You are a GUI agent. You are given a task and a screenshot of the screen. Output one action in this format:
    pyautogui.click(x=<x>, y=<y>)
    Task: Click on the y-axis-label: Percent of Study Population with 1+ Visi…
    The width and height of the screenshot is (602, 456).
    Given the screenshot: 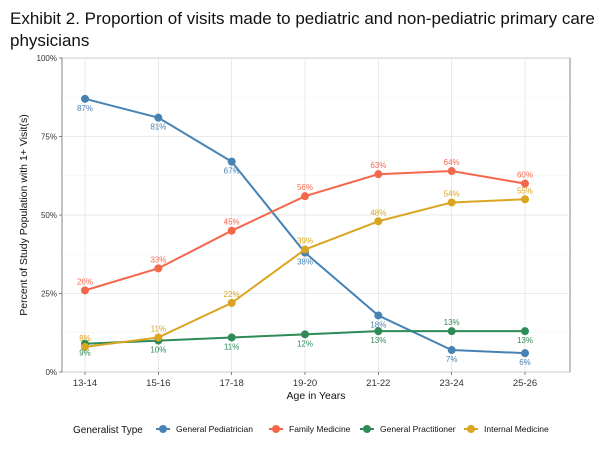 What is the action you would take?
    pyautogui.click(x=24, y=214)
    